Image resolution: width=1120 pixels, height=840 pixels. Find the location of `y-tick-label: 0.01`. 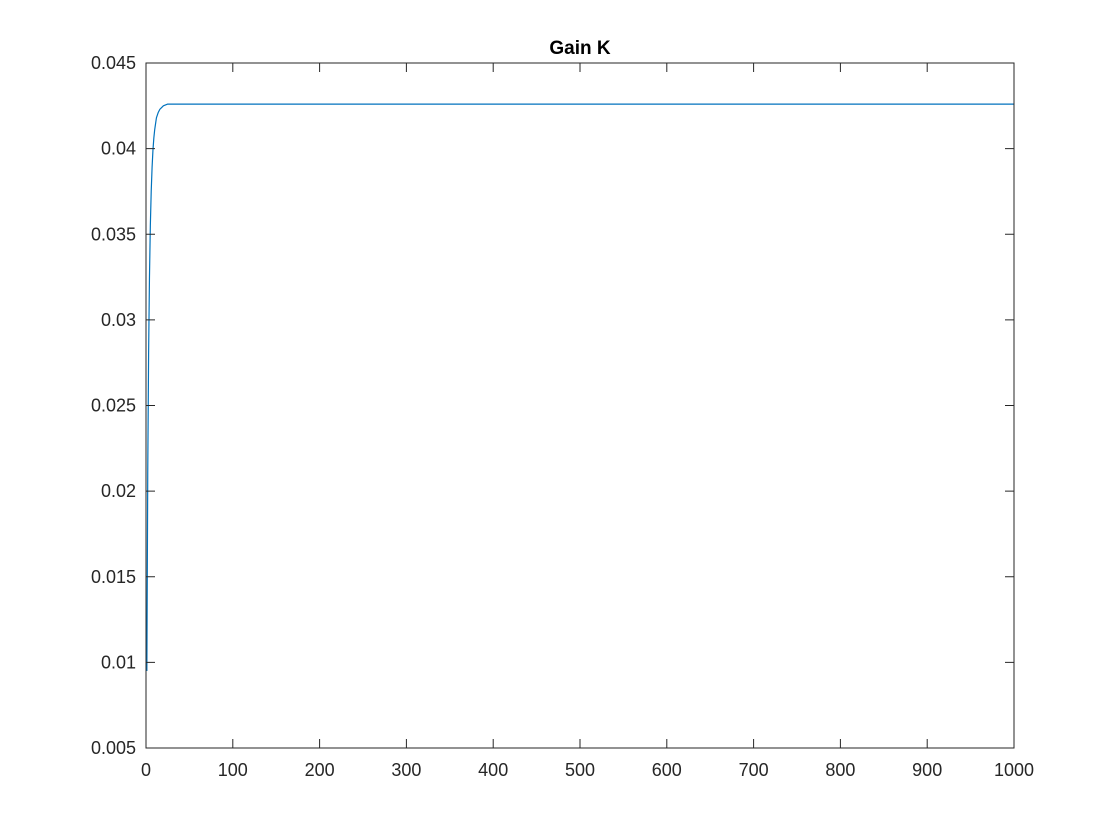

y-tick-label: 0.01 is located at coordinates (118, 662).